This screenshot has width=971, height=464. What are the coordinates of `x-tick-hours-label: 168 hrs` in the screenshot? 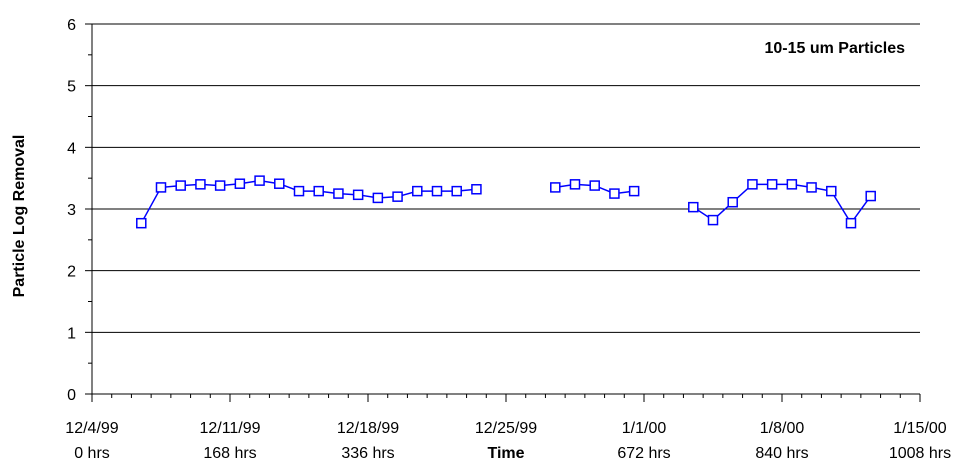 It's located at (229, 453).